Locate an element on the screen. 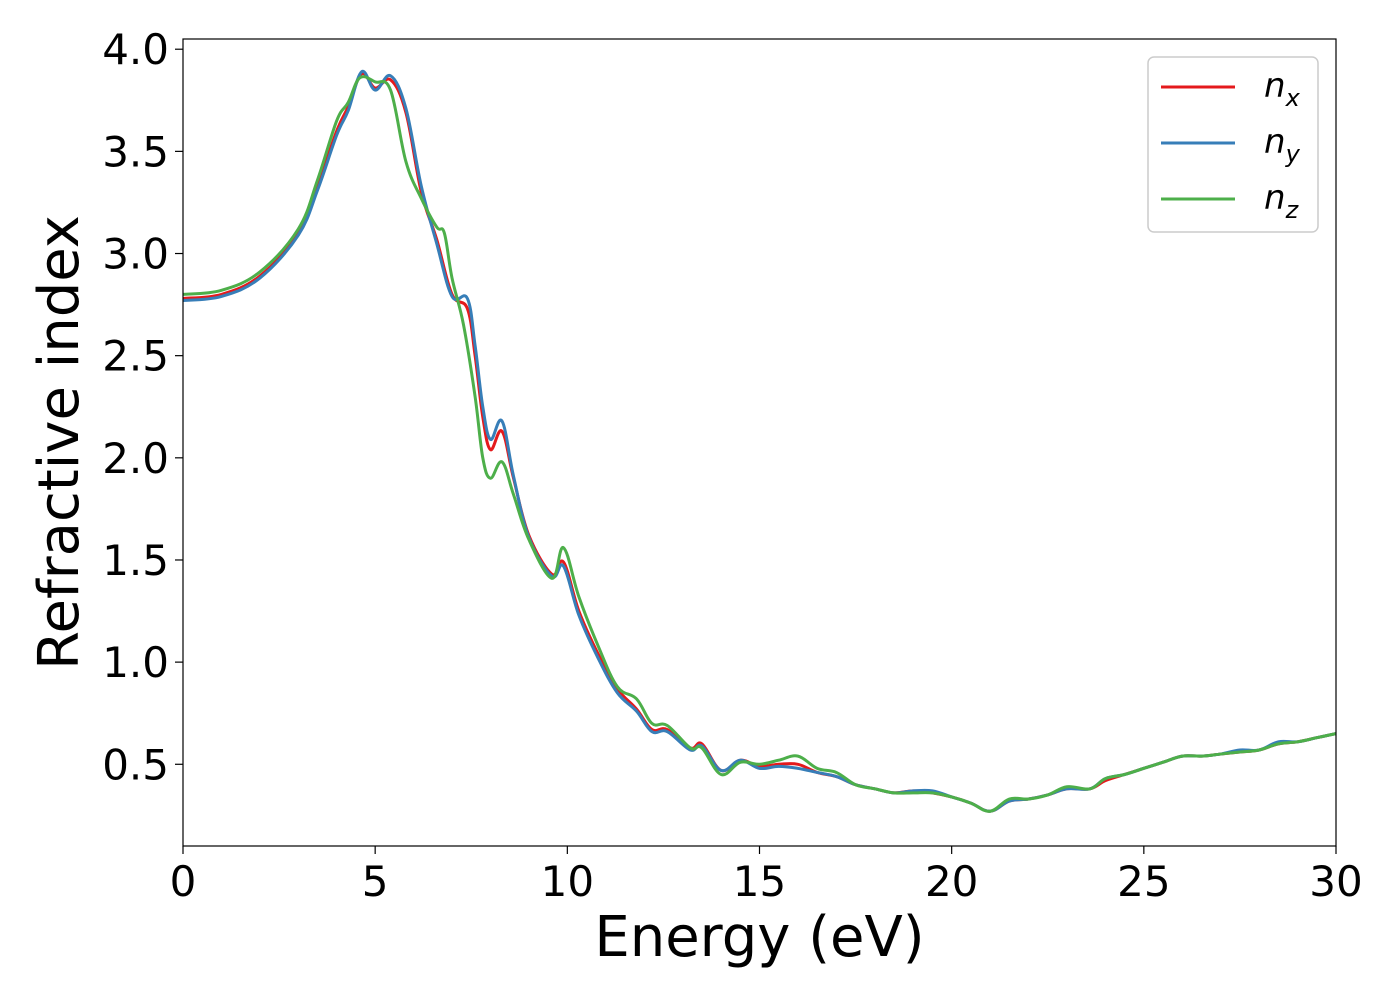 Image resolution: width=1400 pixels, height=1005 pixels. legend: nx ny nz is located at coordinates (1233, 144).